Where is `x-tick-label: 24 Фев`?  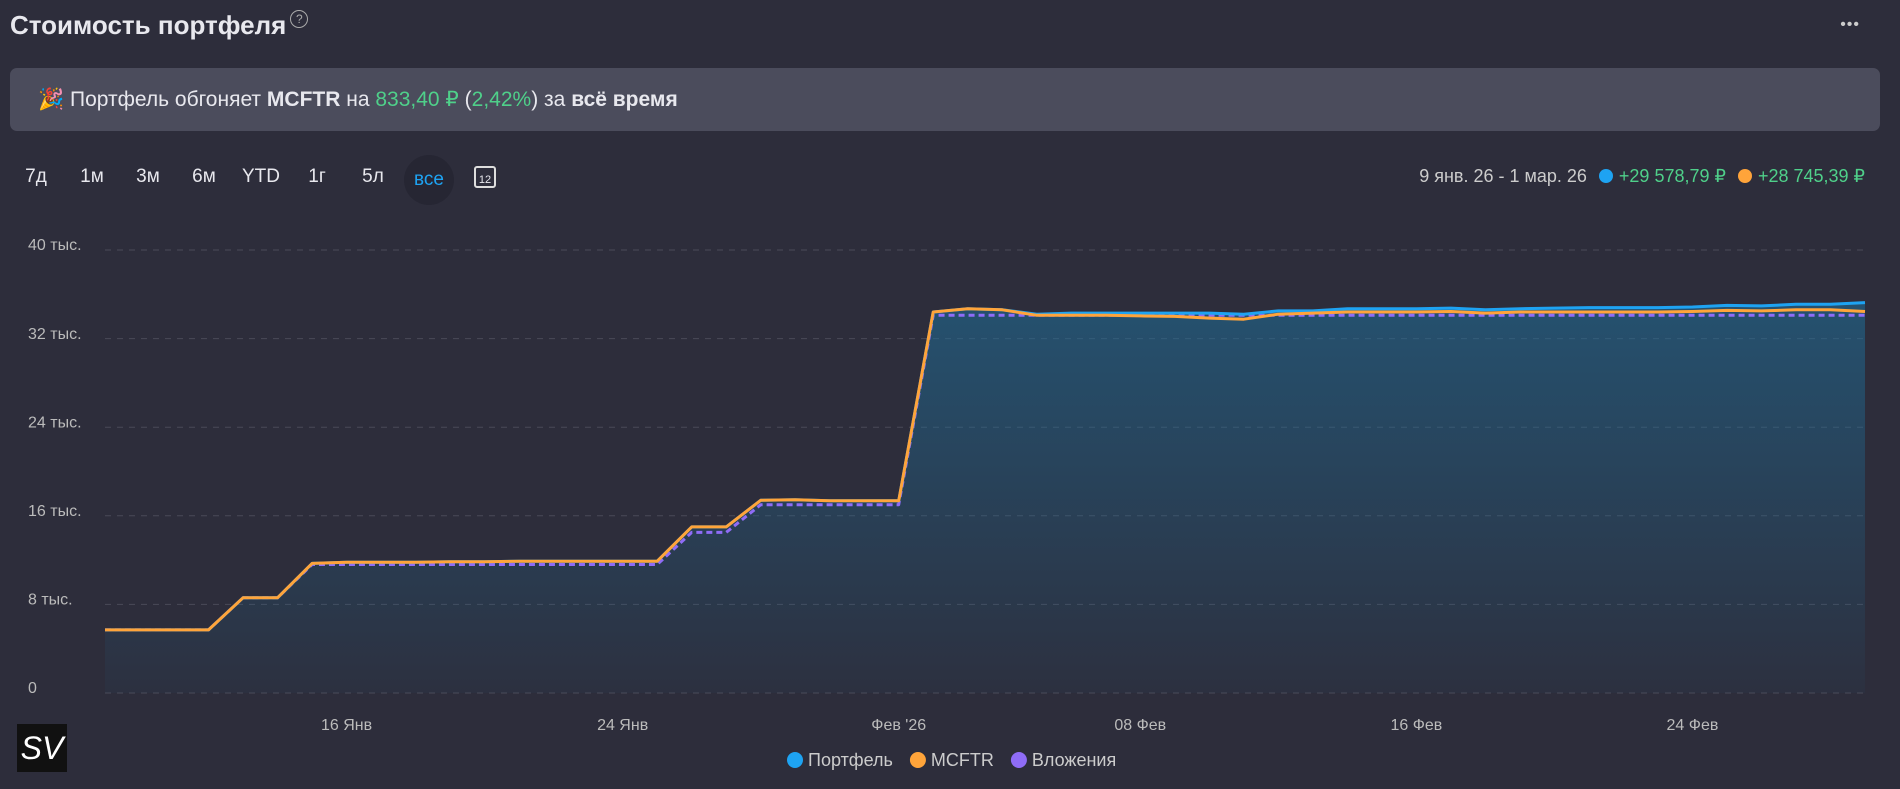 x-tick-label: 24 Фев is located at coordinates (1693, 725).